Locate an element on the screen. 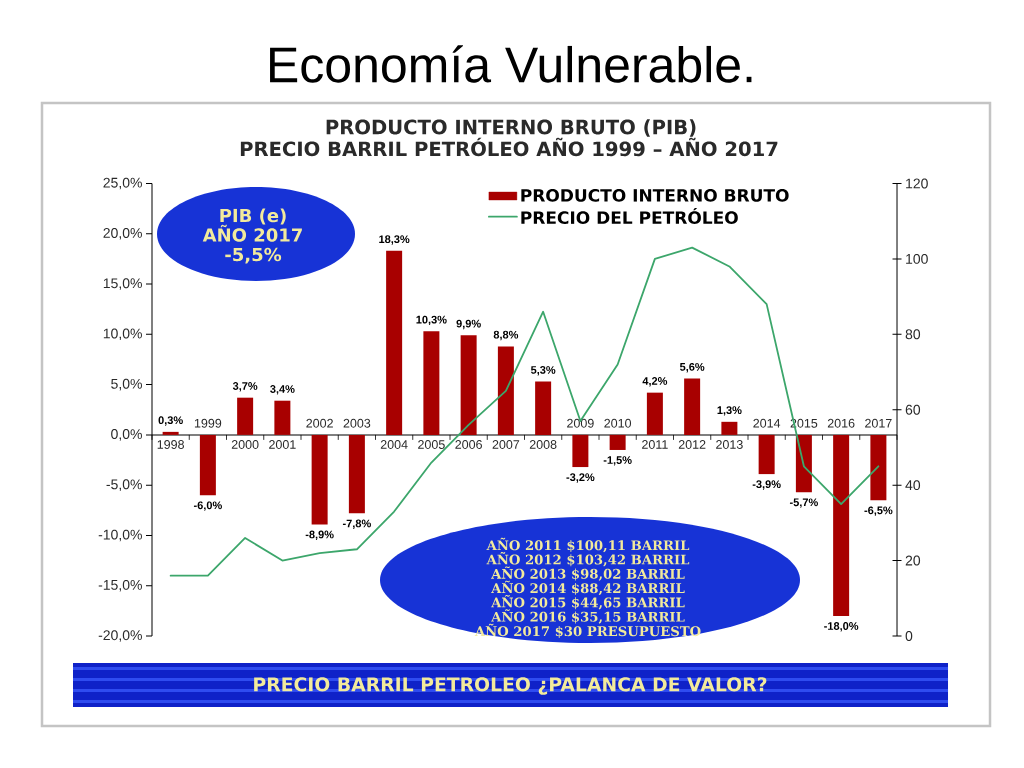 The height and width of the screenshot is (768, 1024). x-tick-label: 2007 is located at coordinates (506, 444).